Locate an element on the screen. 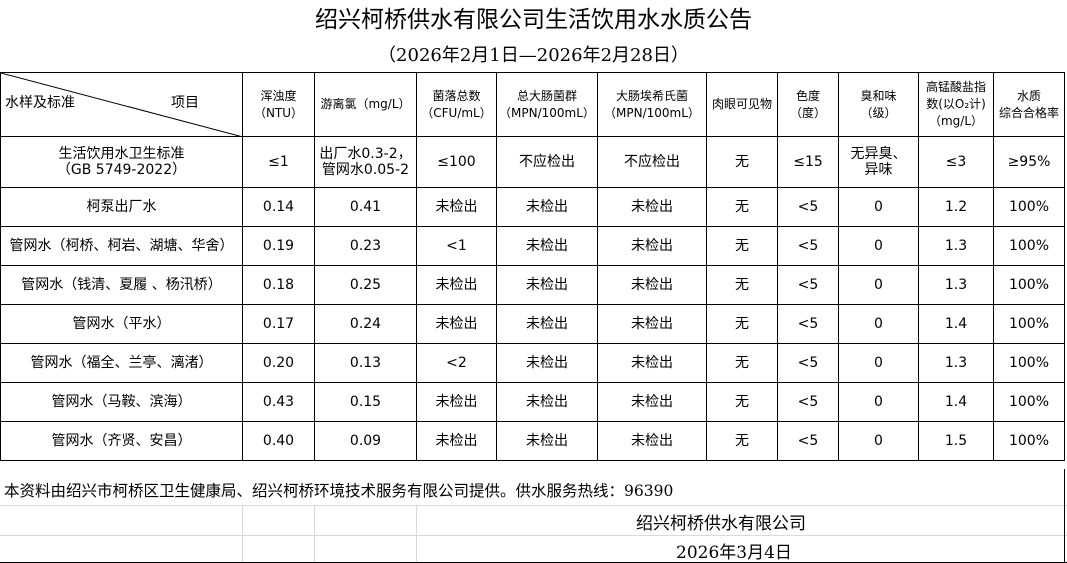 Image resolution: width=1067 pixels, height=563 pixels. column-header: 游离氯（mg/L） is located at coordinates (365, 104).